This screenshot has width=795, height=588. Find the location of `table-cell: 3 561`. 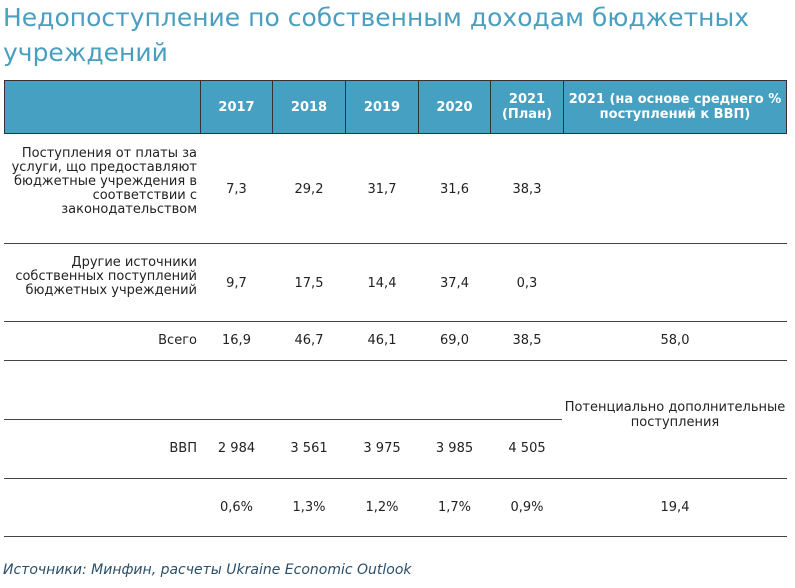

table-cell: 3 561 is located at coordinates (309, 448).